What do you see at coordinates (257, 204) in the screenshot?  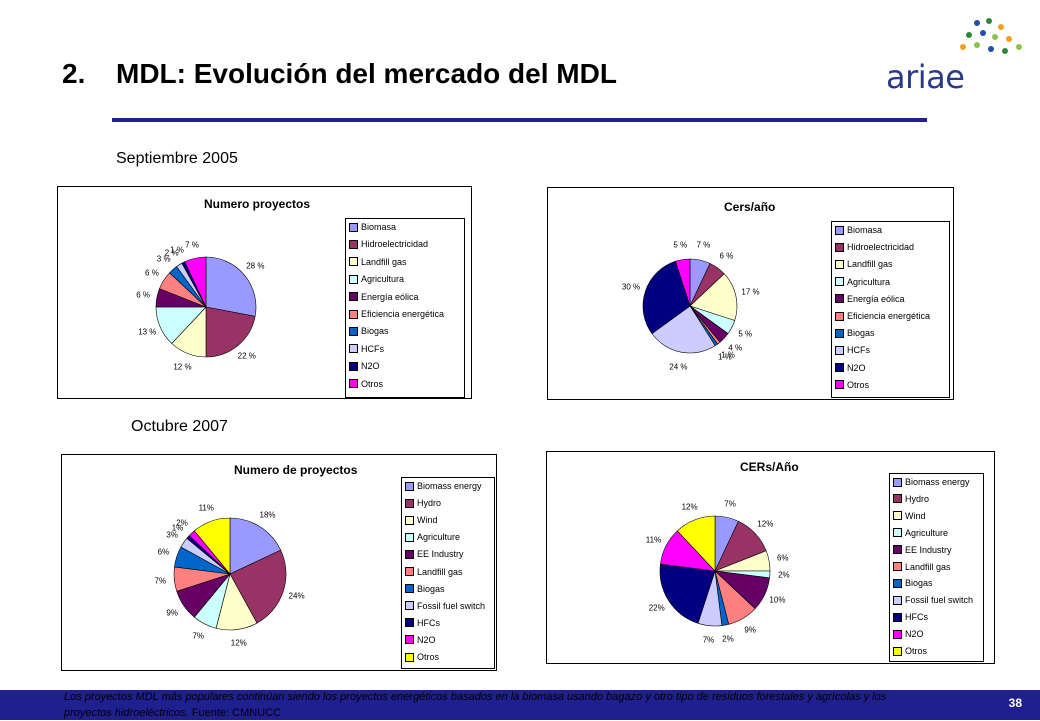 I see `chart-title: Numero proyectos` at bounding box center [257, 204].